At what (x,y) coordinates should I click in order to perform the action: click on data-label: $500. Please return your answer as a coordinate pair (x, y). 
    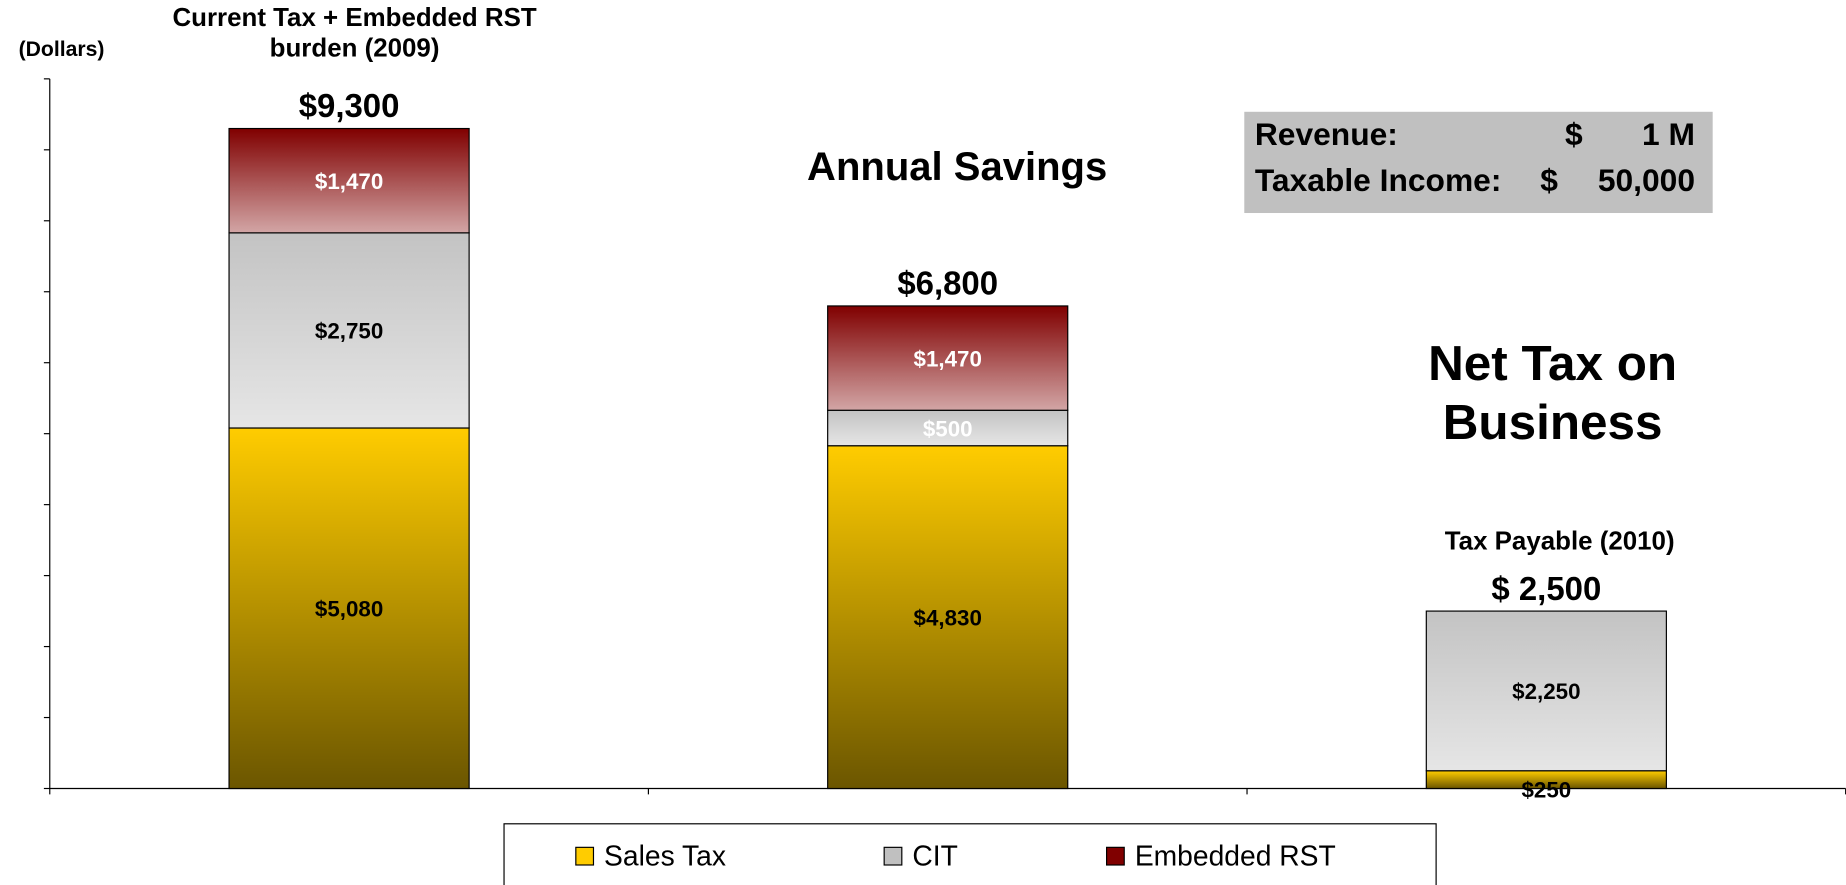
    Looking at the image, I should click on (948, 428).